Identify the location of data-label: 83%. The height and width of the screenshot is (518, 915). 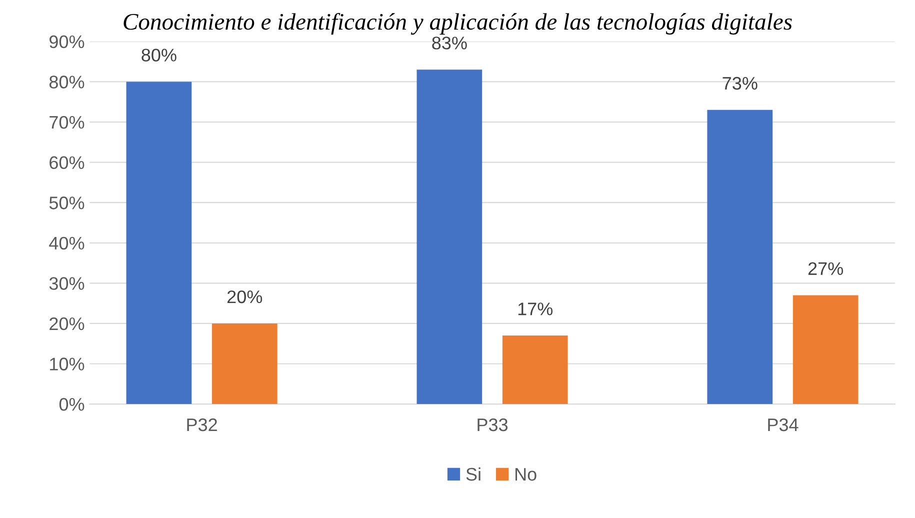
(449, 43).